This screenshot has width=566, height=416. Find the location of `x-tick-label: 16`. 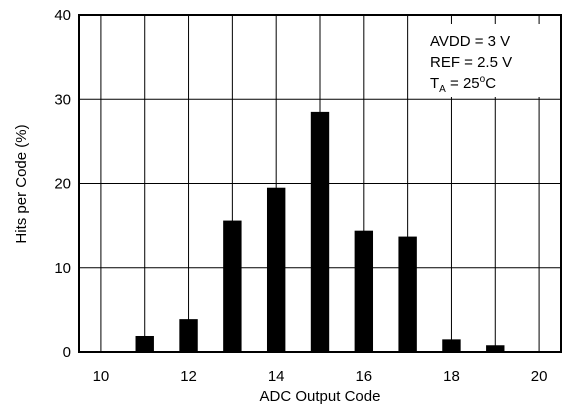

x-tick-label: 16 is located at coordinates (363, 376).